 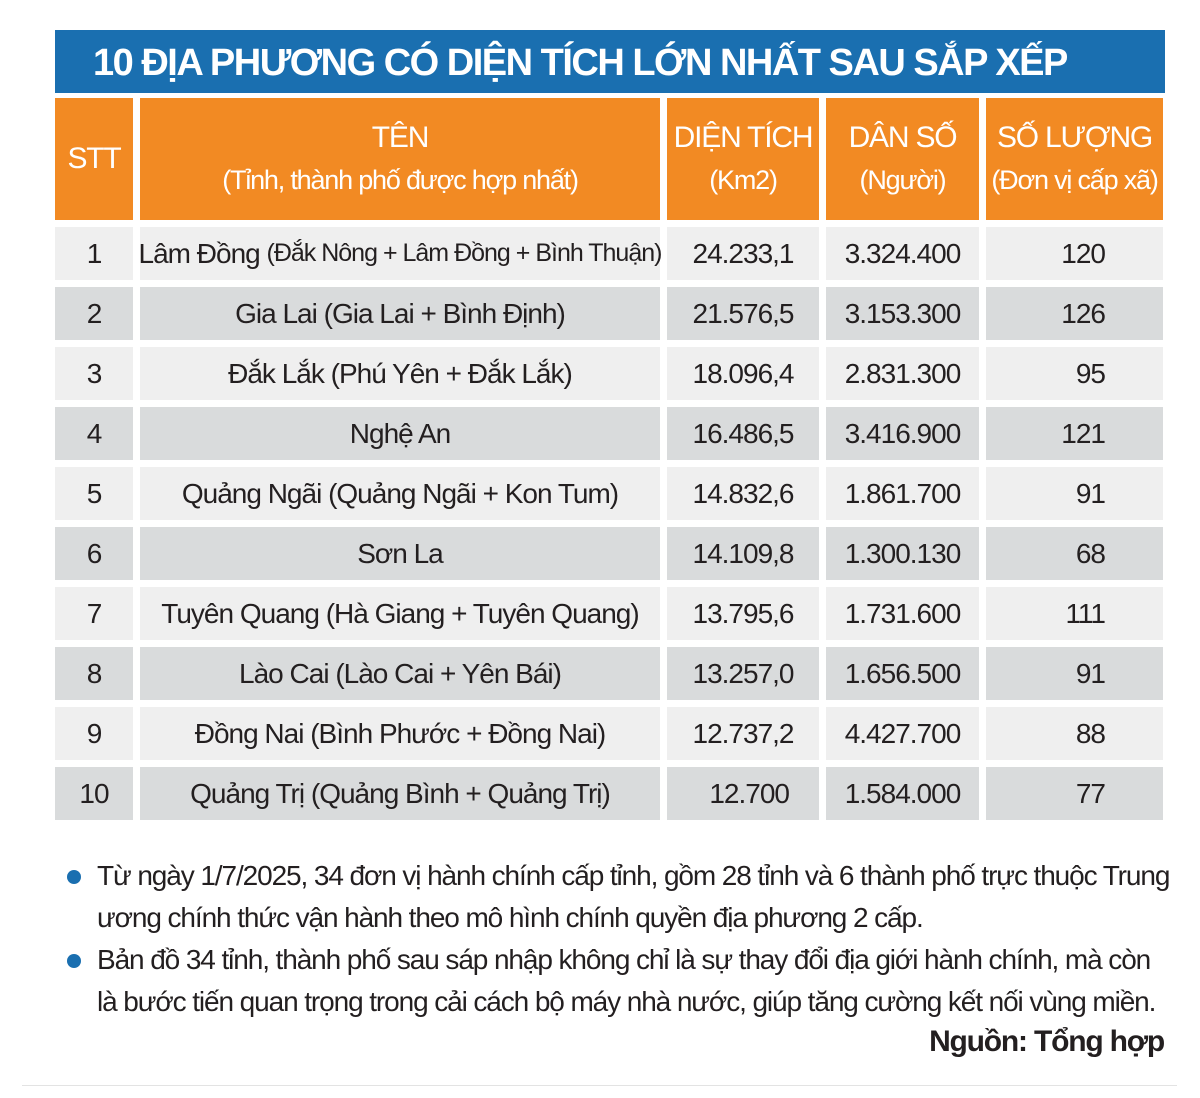 What do you see at coordinates (1074, 433) in the screenshot?
I see `cell-communes: 121` at bounding box center [1074, 433].